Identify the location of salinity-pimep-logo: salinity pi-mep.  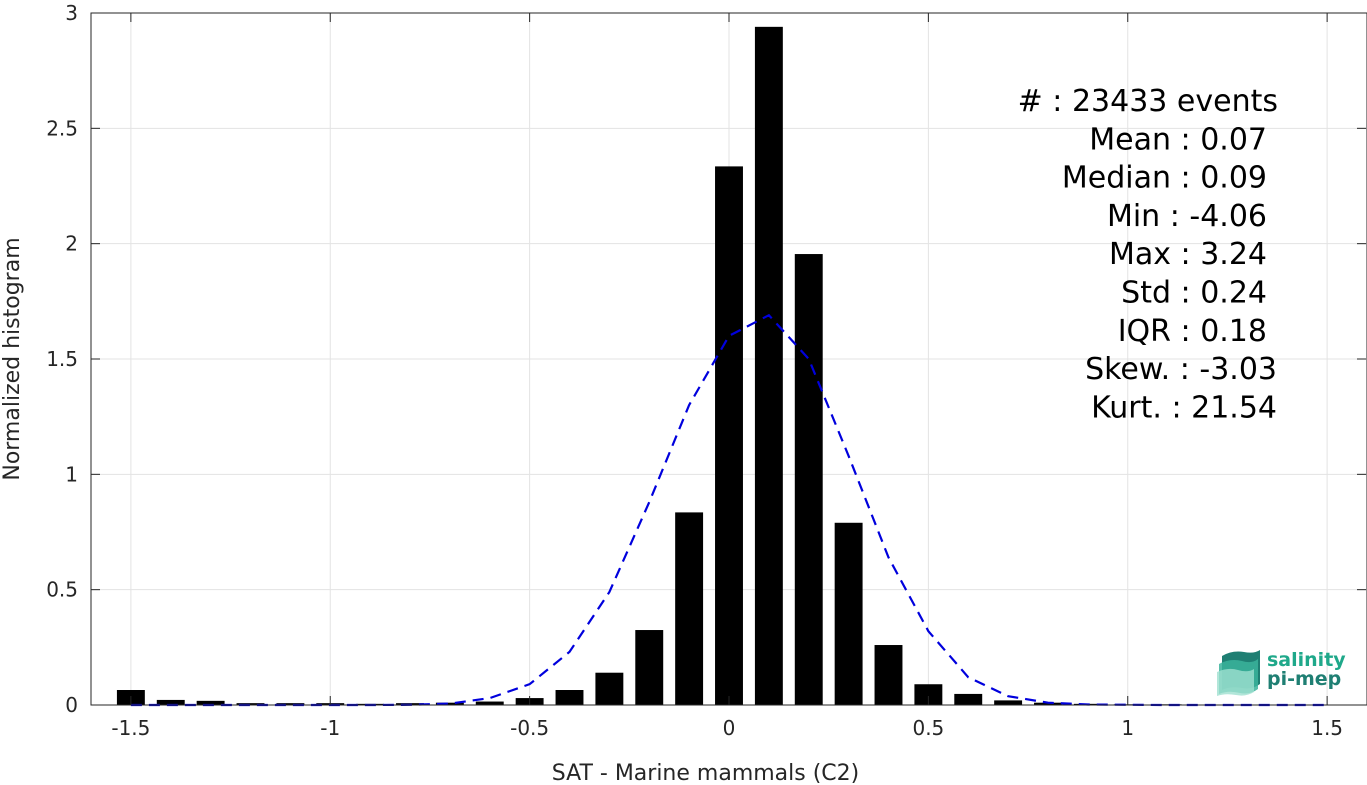
(1281, 672).